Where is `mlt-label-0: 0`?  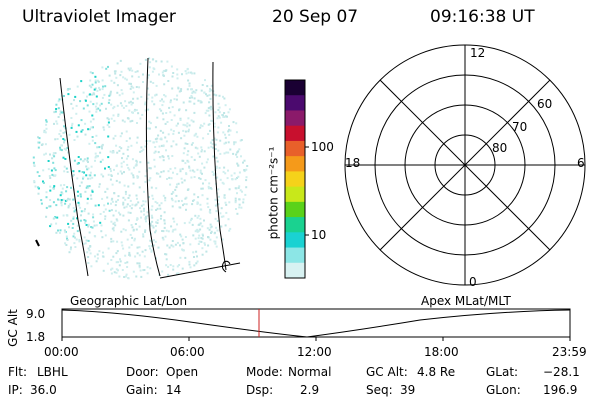 mlt-label-0: 0 is located at coordinates (473, 282).